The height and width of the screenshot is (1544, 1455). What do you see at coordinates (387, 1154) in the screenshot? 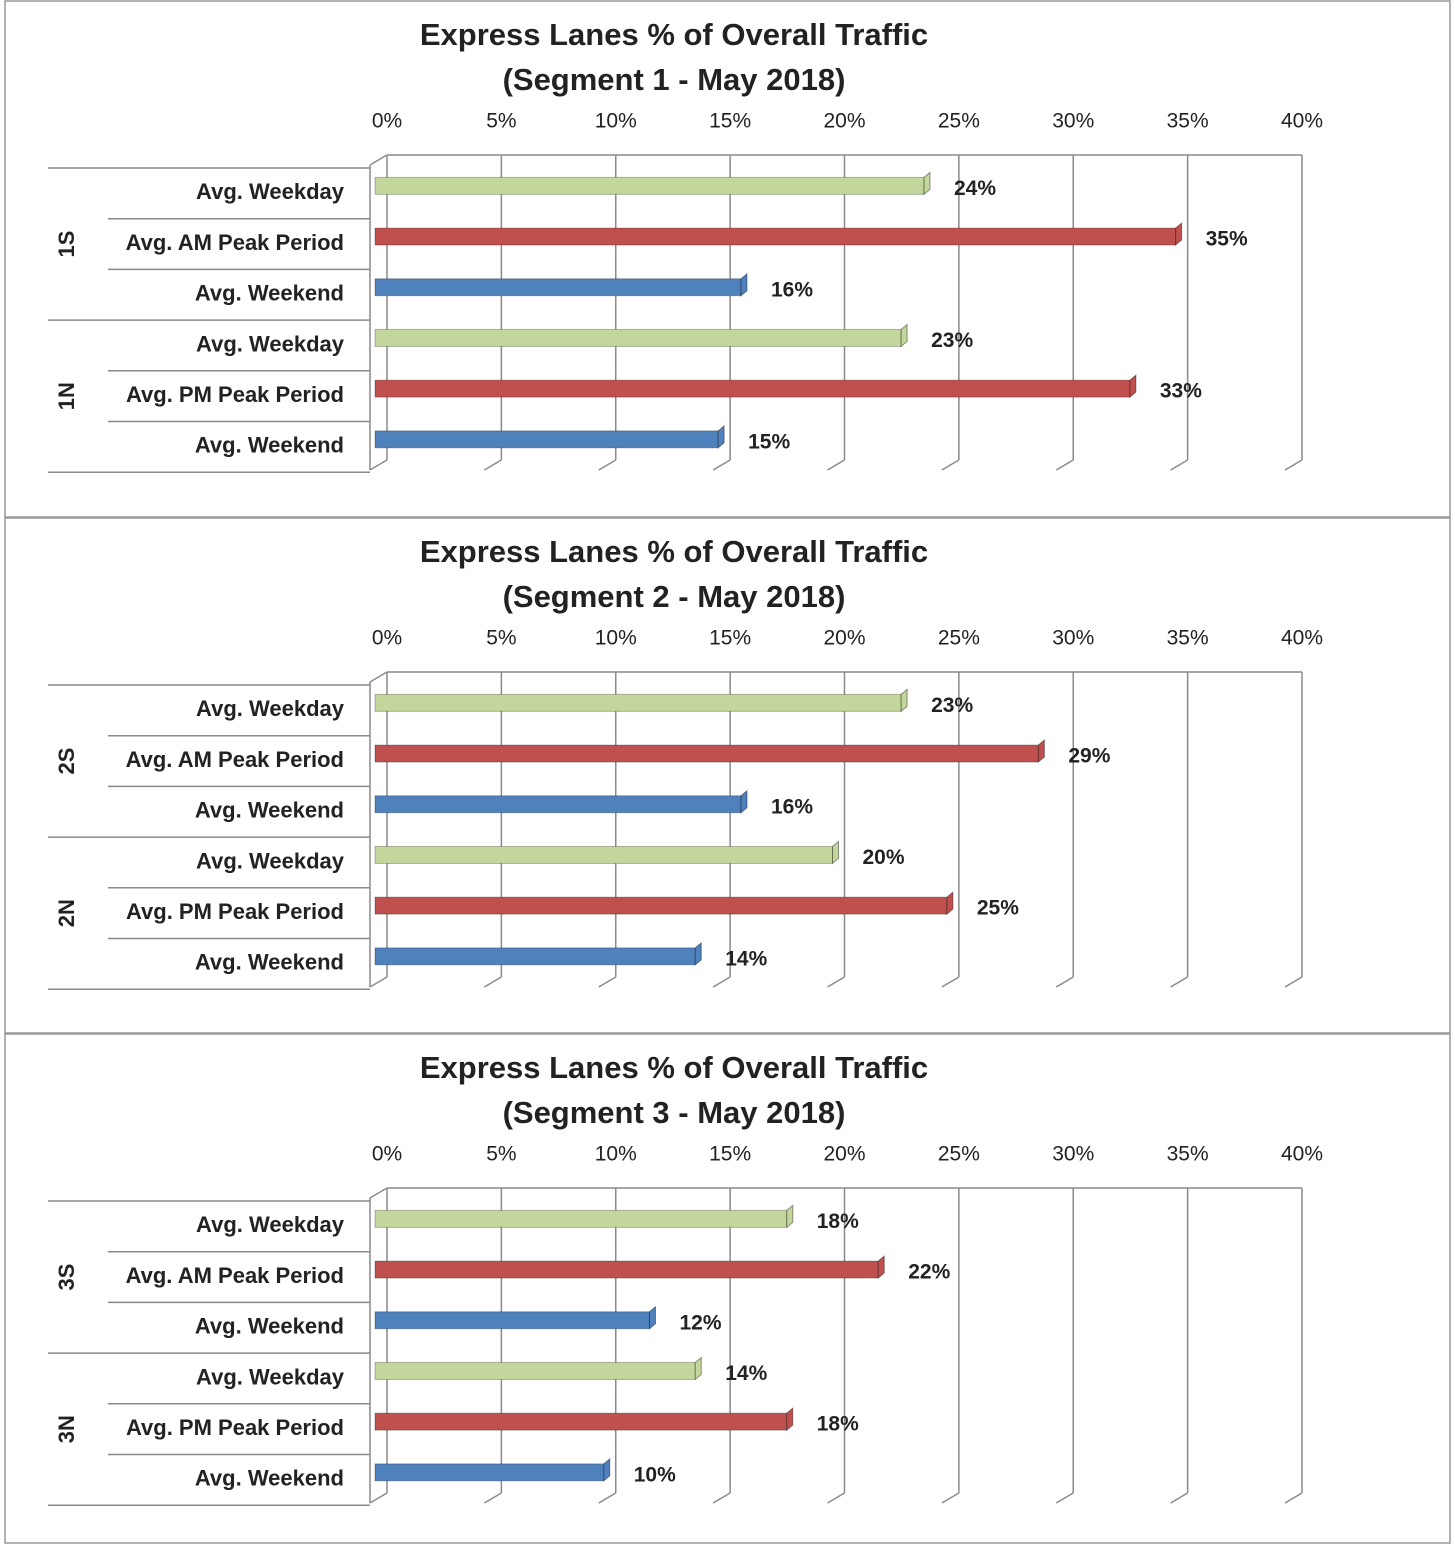
I see `x-tick-label: 0%` at bounding box center [387, 1154].